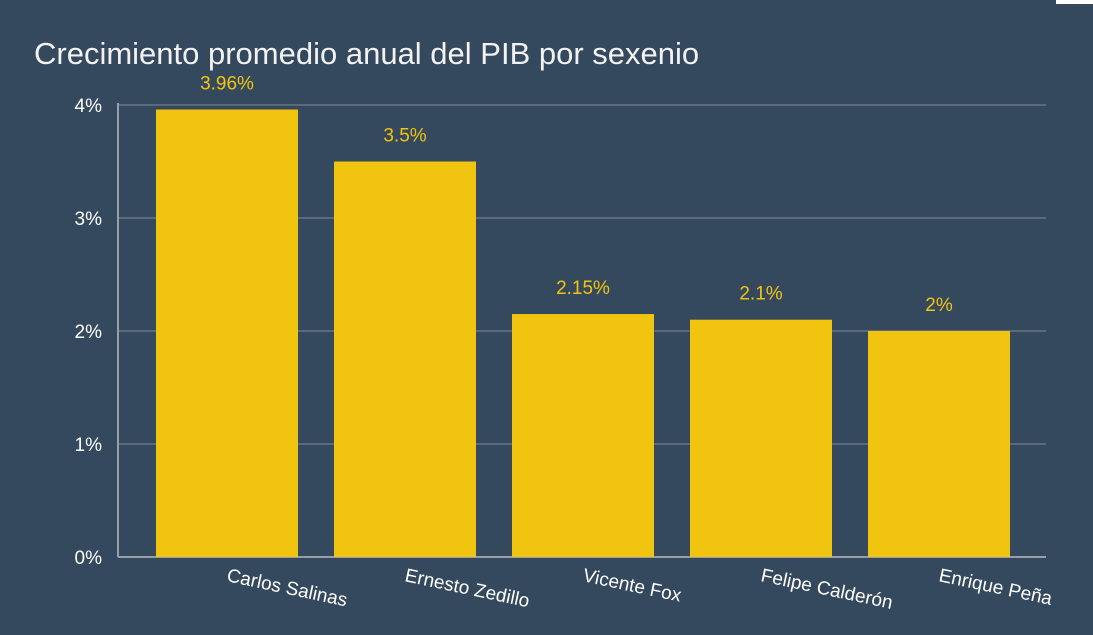  What do you see at coordinates (827, 589) in the screenshot?
I see `category-label: Felipe Calderón` at bounding box center [827, 589].